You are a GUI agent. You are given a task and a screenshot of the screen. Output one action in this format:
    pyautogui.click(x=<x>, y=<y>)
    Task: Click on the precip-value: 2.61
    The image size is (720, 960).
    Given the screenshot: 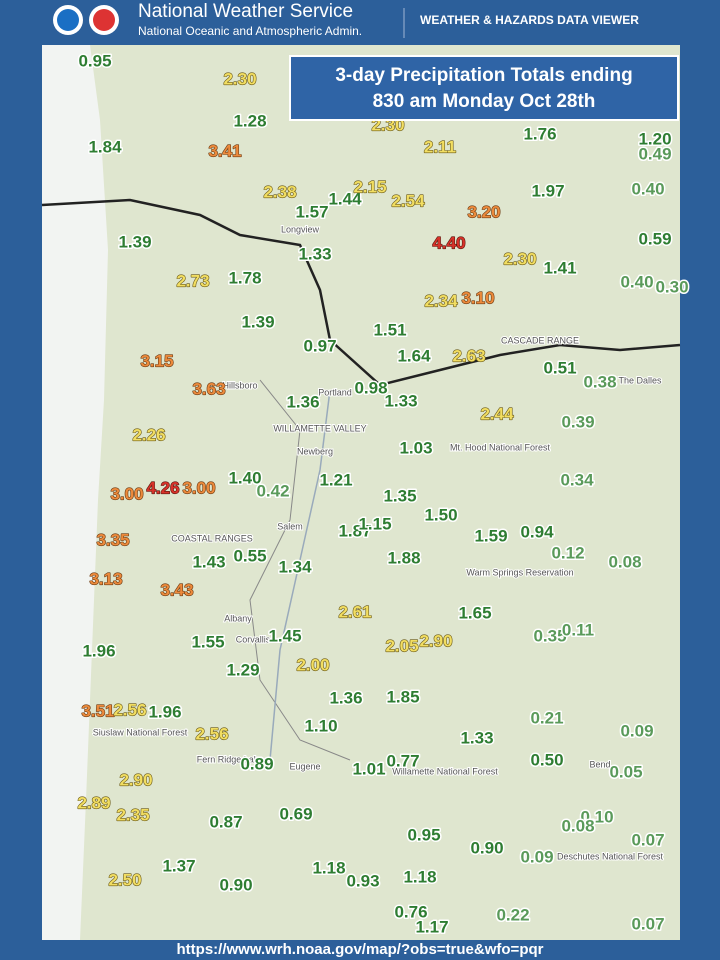 What is the action you would take?
    pyautogui.click(x=354, y=611)
    